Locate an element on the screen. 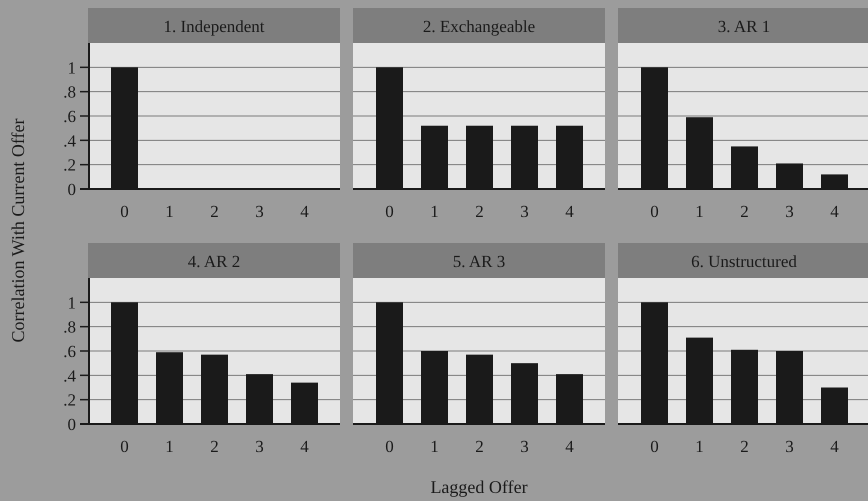 This screenshot has width=868, height=501. chart-title: 4. AR 2 is located at coordinates (214, 261).